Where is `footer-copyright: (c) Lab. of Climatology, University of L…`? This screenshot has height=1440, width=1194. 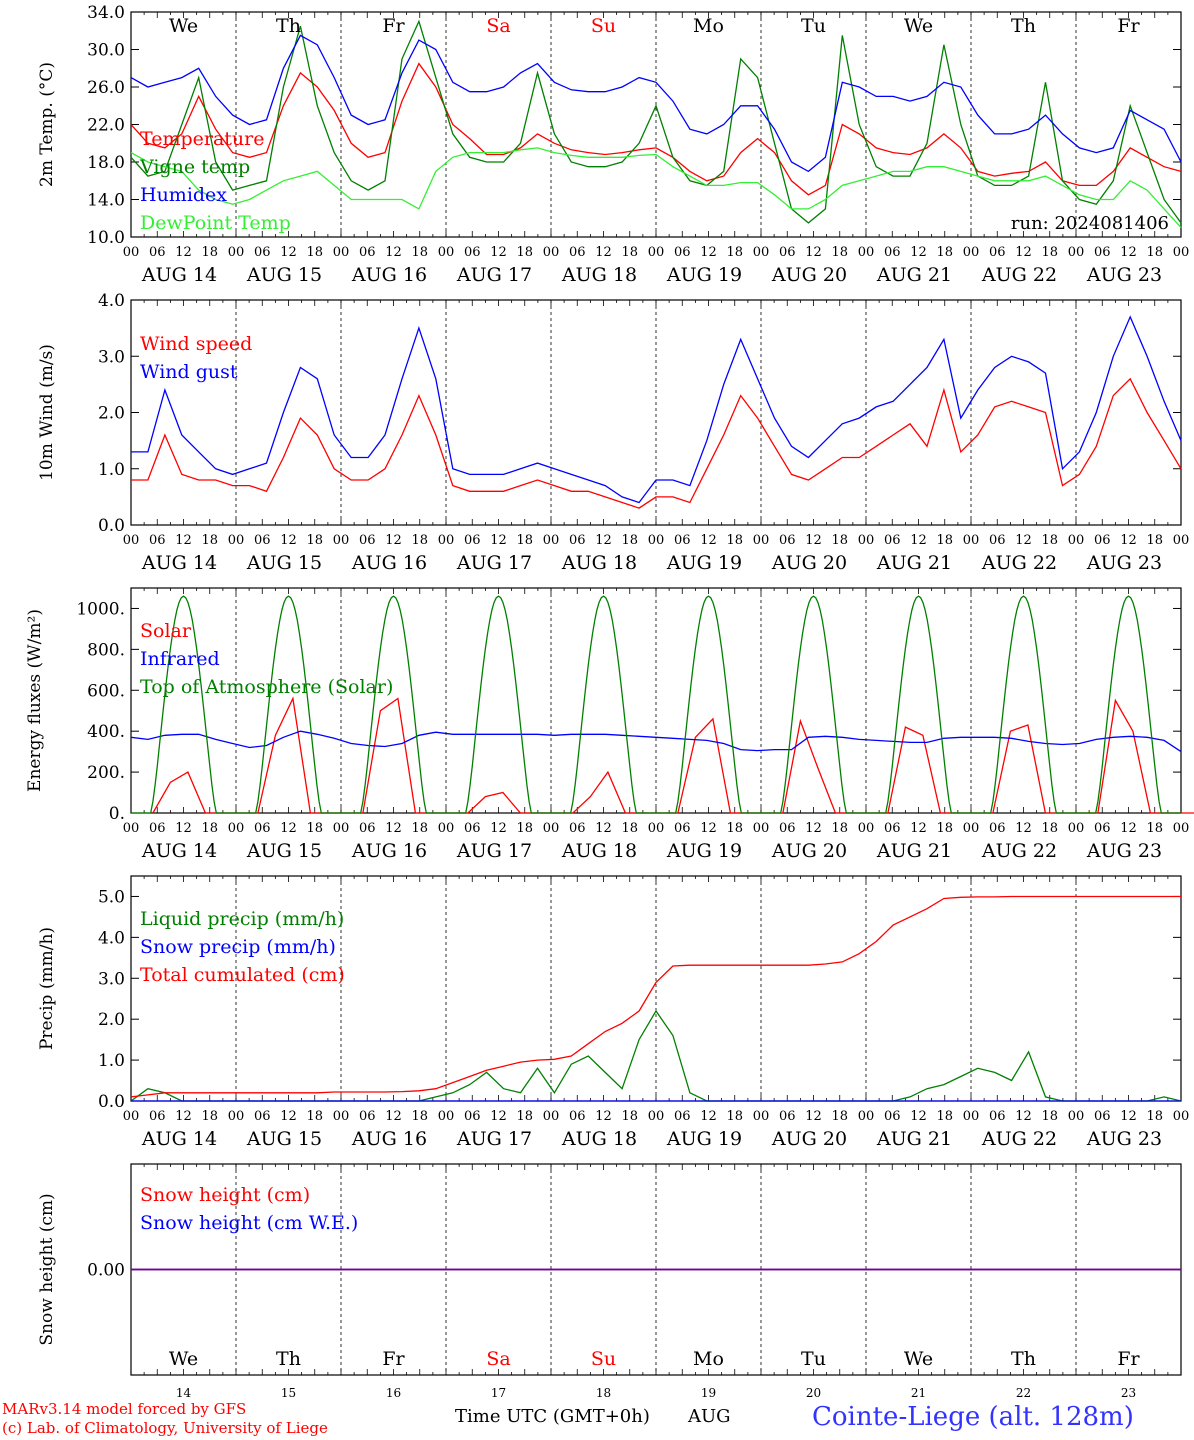
footer-copyright: (c) Lab. of Climatology, University of L… is located at coordinates (165, 1428).